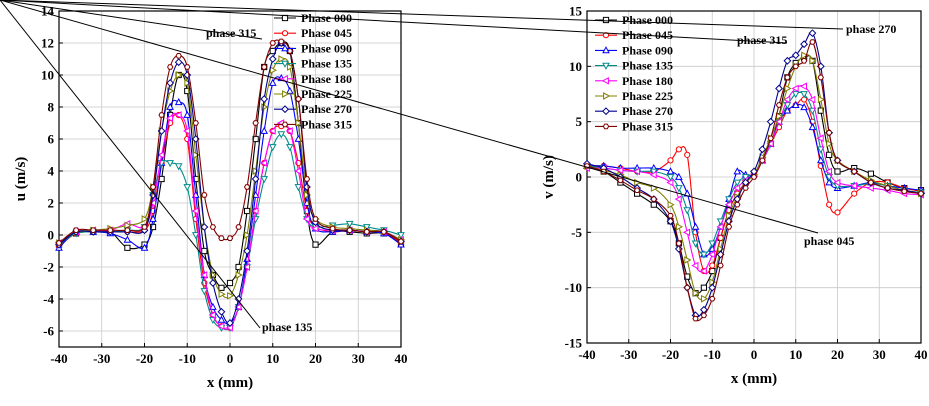 Image resolution: width=929 pixels, height=406 pixels. Describe the element at coordinates (394, 22) in the screenshot. I see `annotation-arrow` at that location.